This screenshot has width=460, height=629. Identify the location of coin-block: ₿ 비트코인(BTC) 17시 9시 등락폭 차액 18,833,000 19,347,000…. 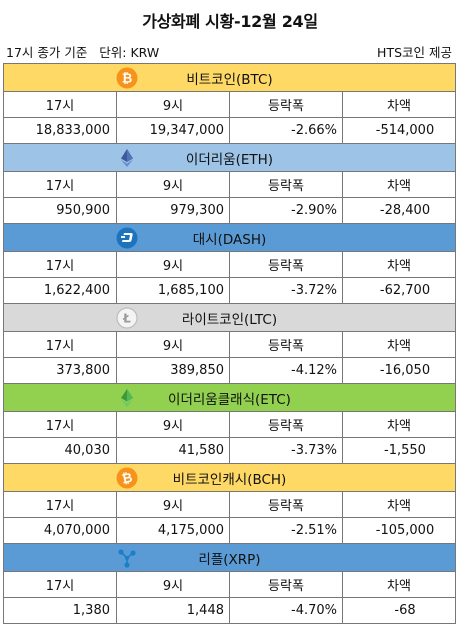
(230, 104).